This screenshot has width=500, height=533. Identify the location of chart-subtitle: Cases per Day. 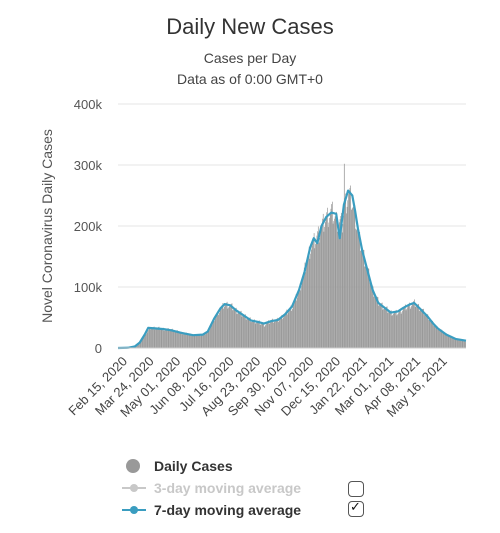
(250, 58).